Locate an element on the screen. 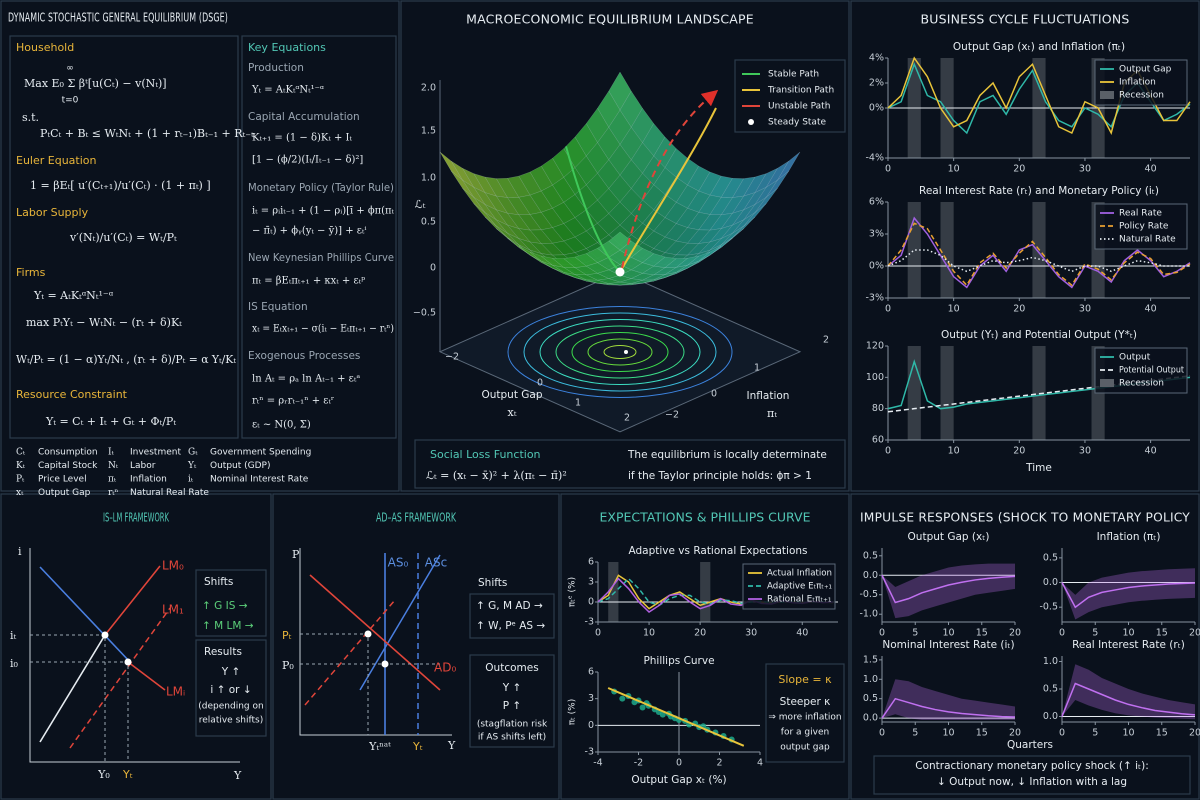  contour is located at coordinates (620, 352).